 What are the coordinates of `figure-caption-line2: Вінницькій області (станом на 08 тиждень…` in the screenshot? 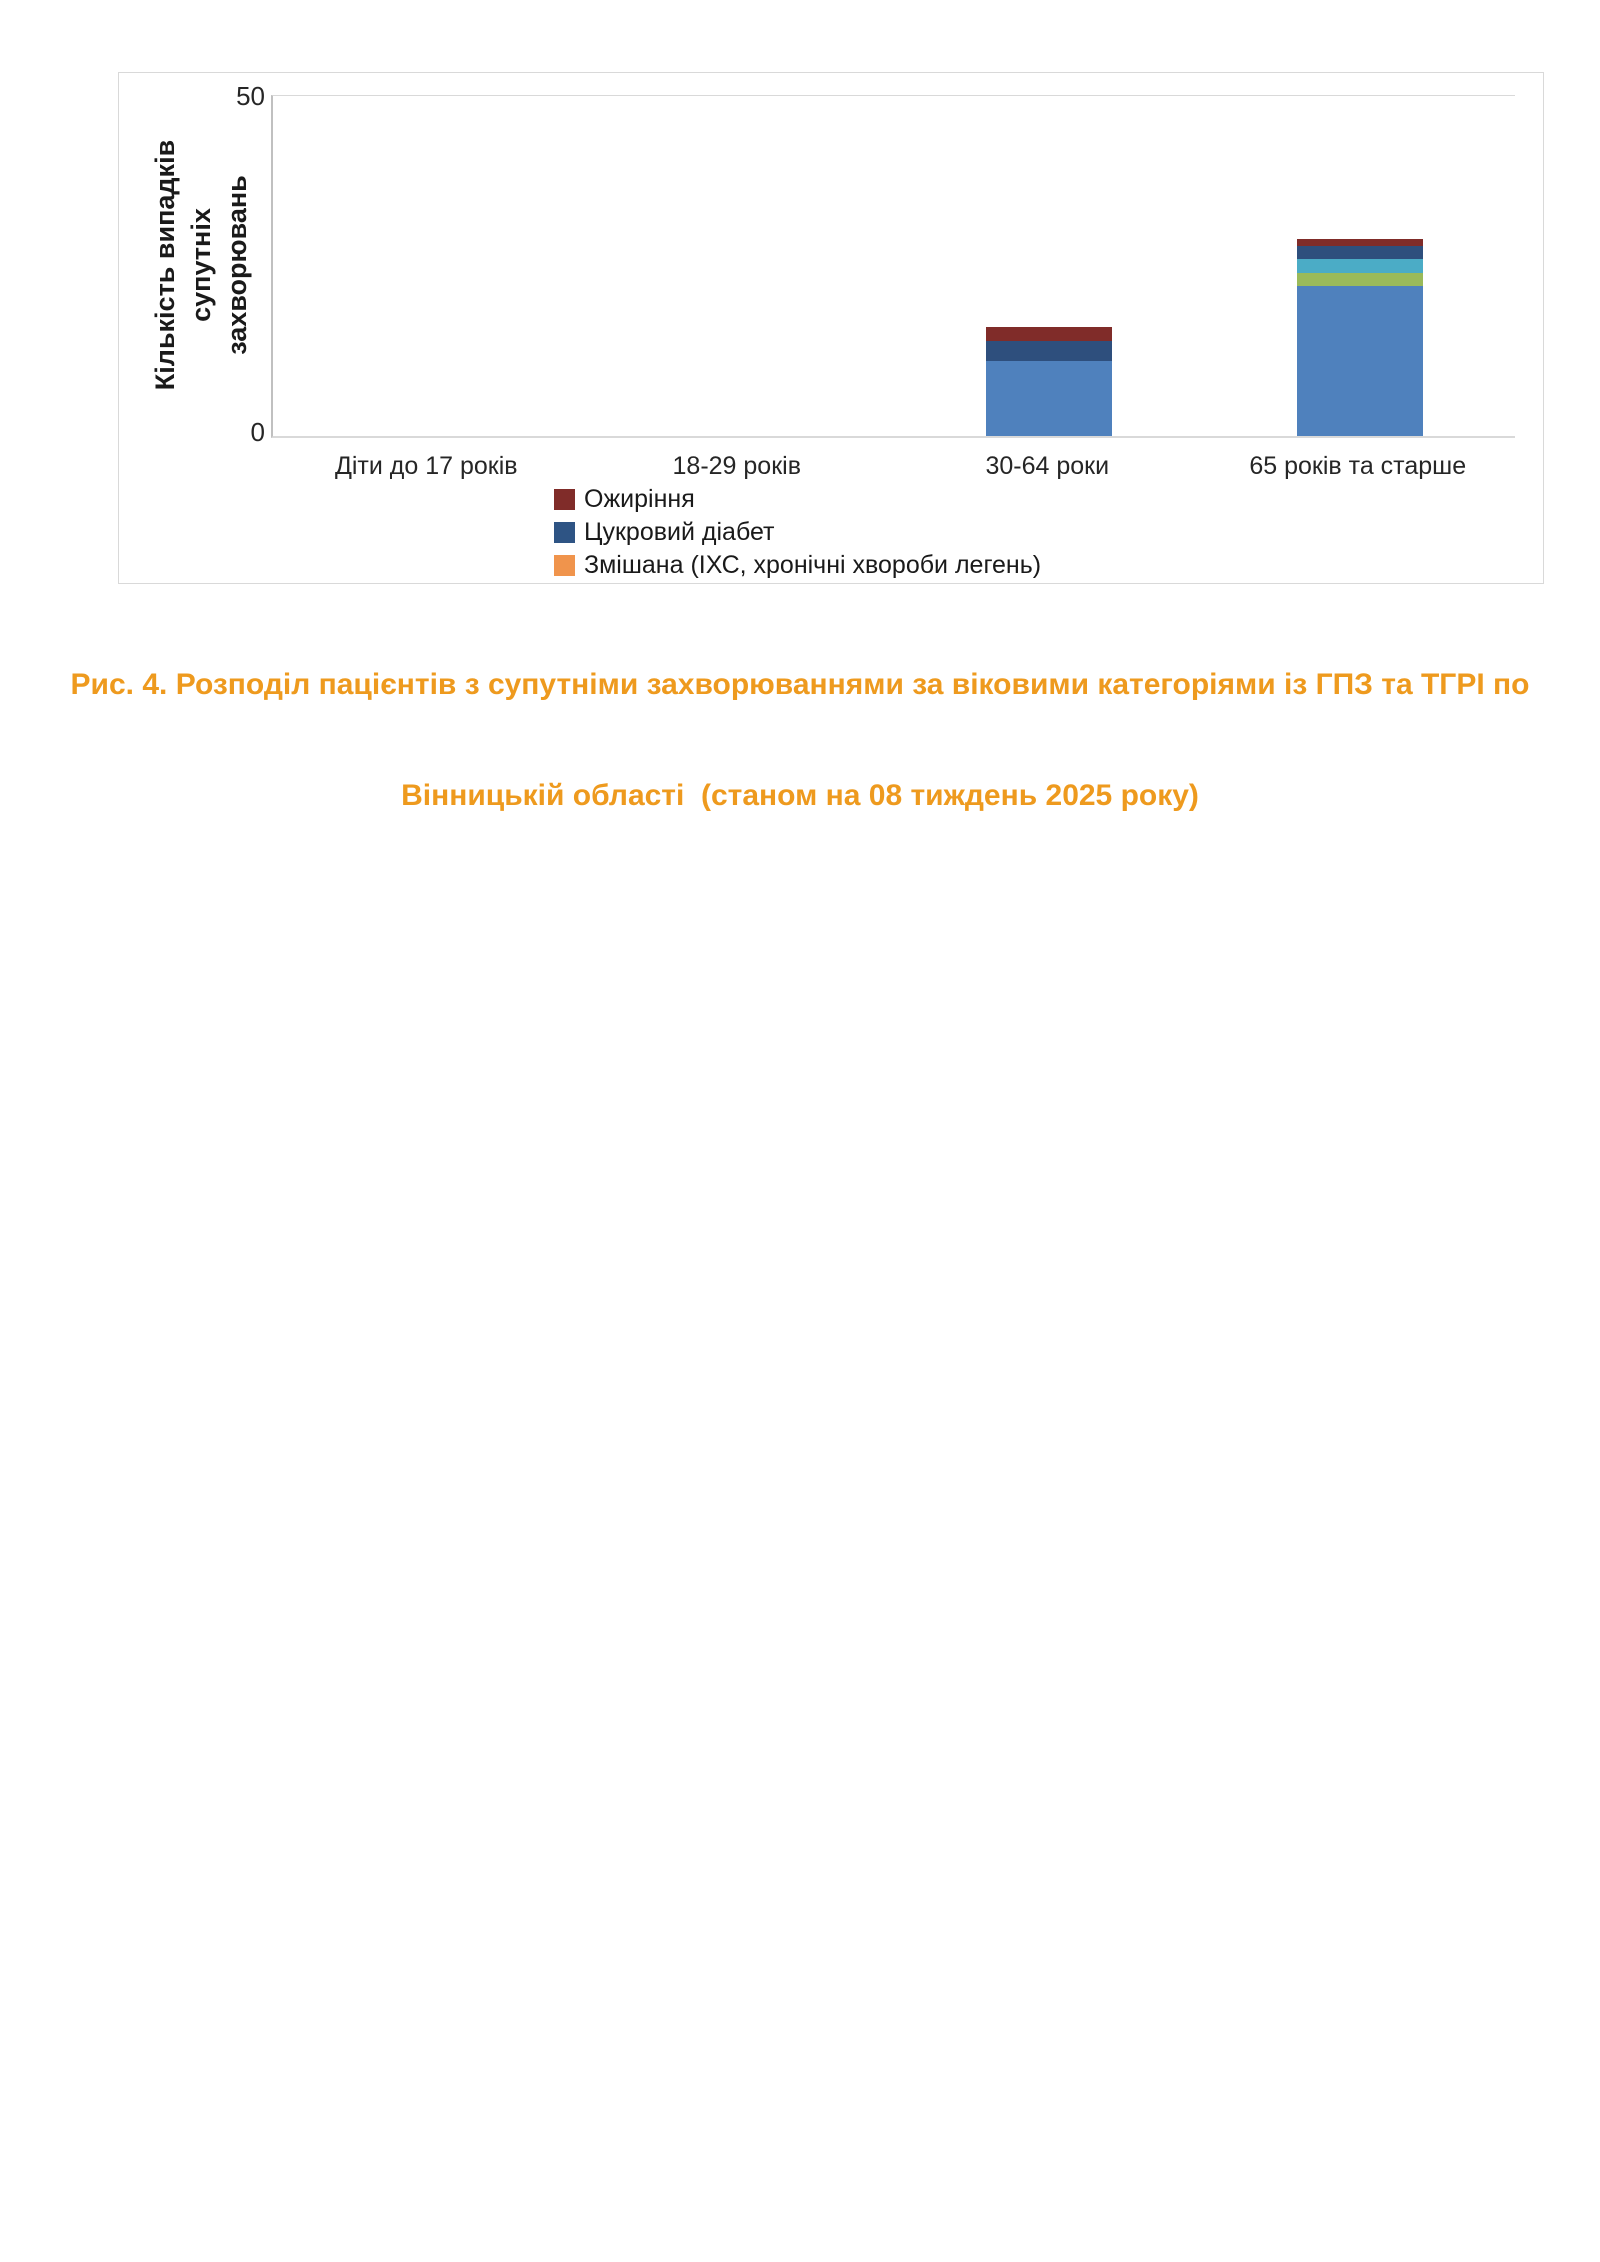 It's located at (800, 795).